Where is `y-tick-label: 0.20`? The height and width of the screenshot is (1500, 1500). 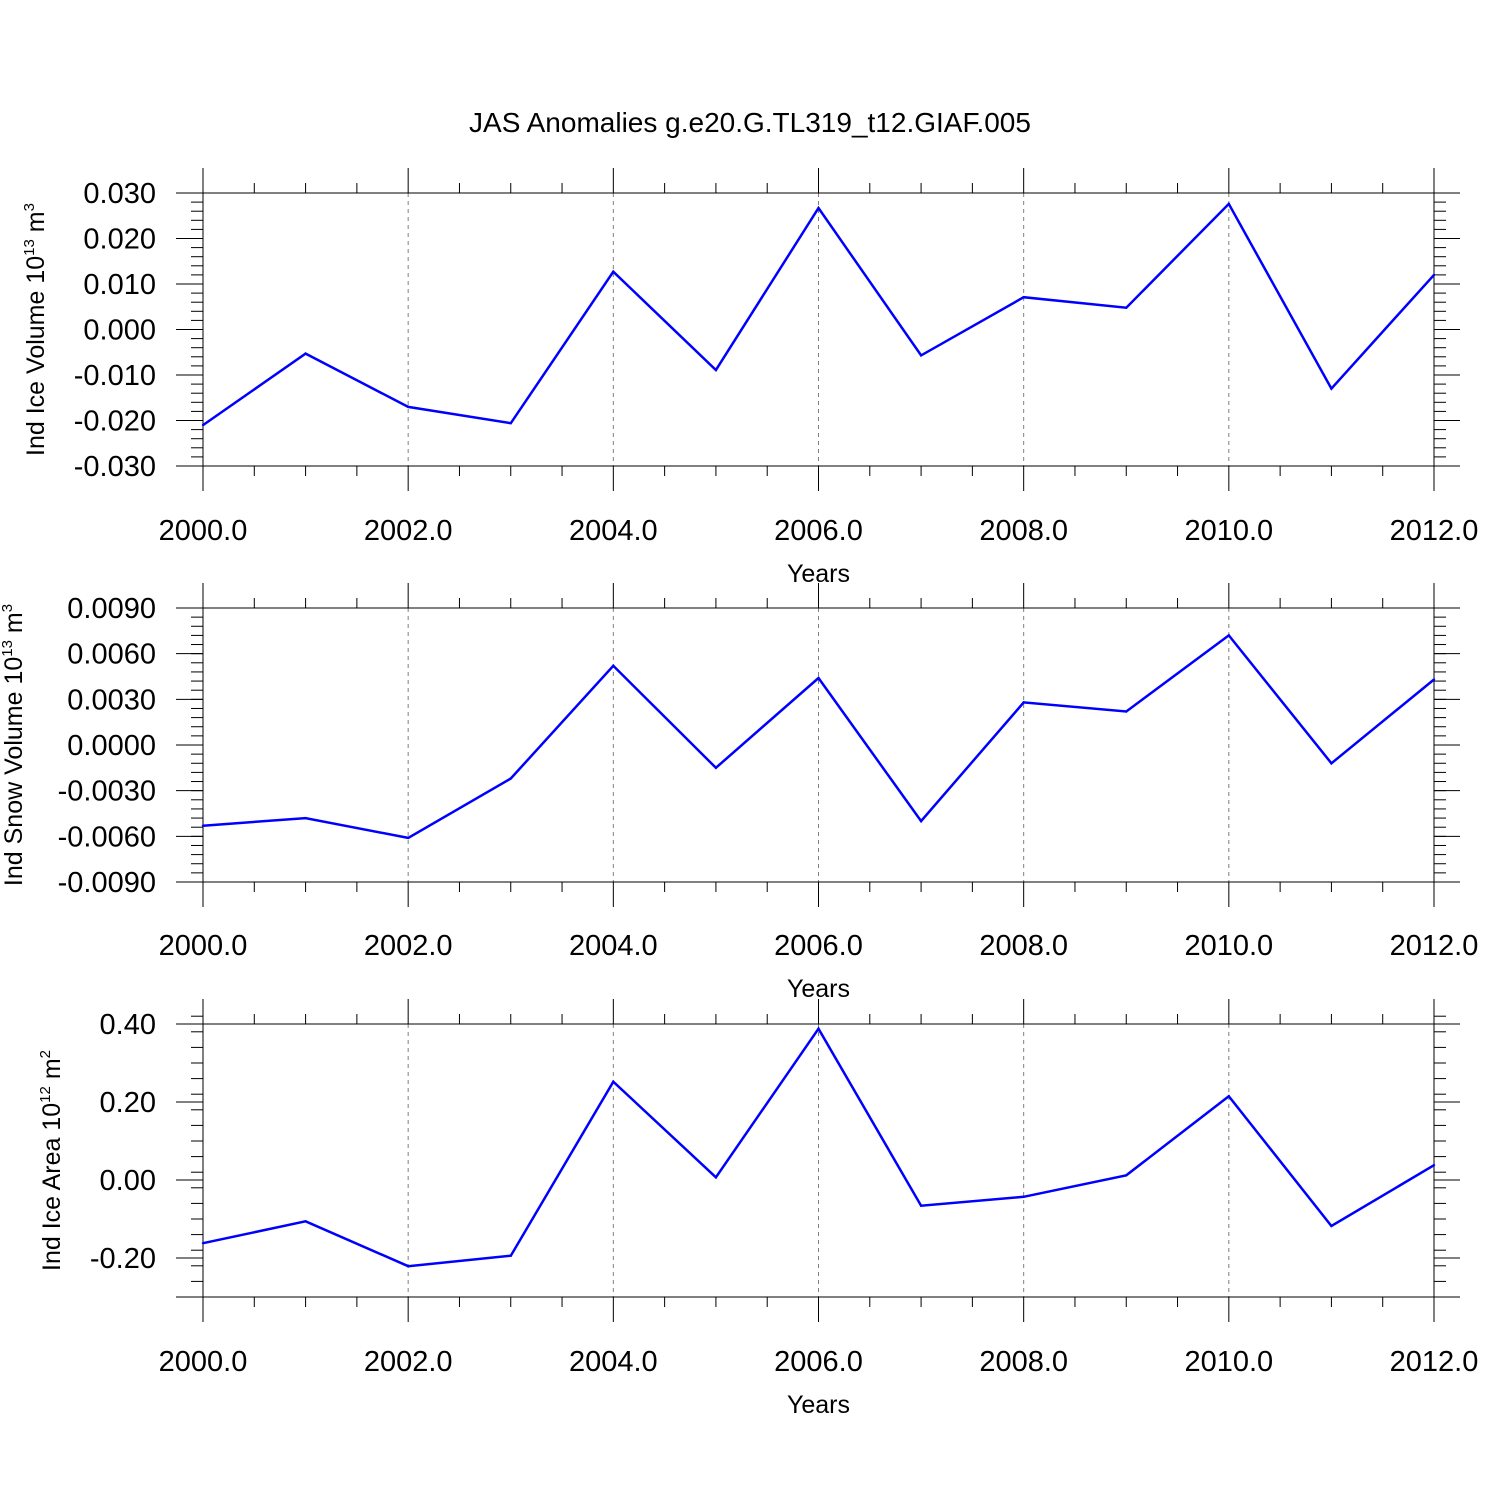
y-tick-label: 0.20 is located at coordinates (128, 1103).